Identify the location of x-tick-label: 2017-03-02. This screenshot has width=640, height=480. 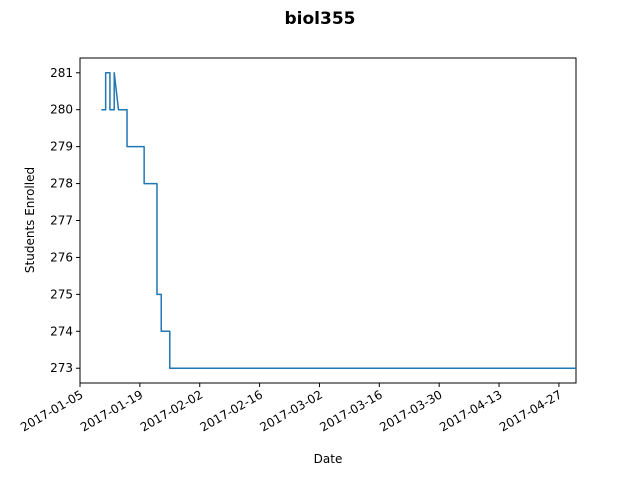
(291, 410).